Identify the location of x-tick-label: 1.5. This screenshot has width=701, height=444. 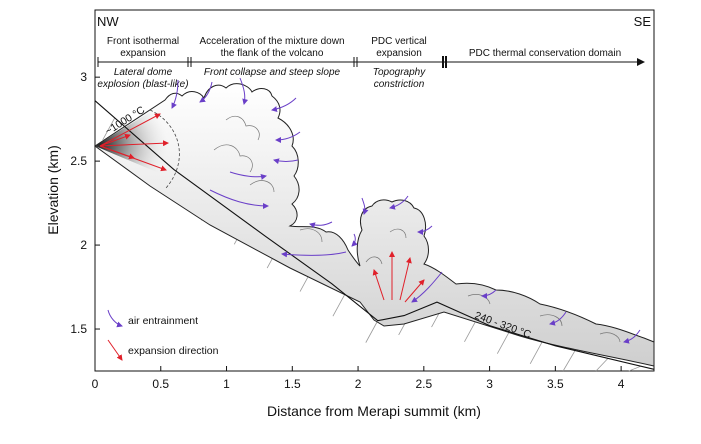
(292, 384).